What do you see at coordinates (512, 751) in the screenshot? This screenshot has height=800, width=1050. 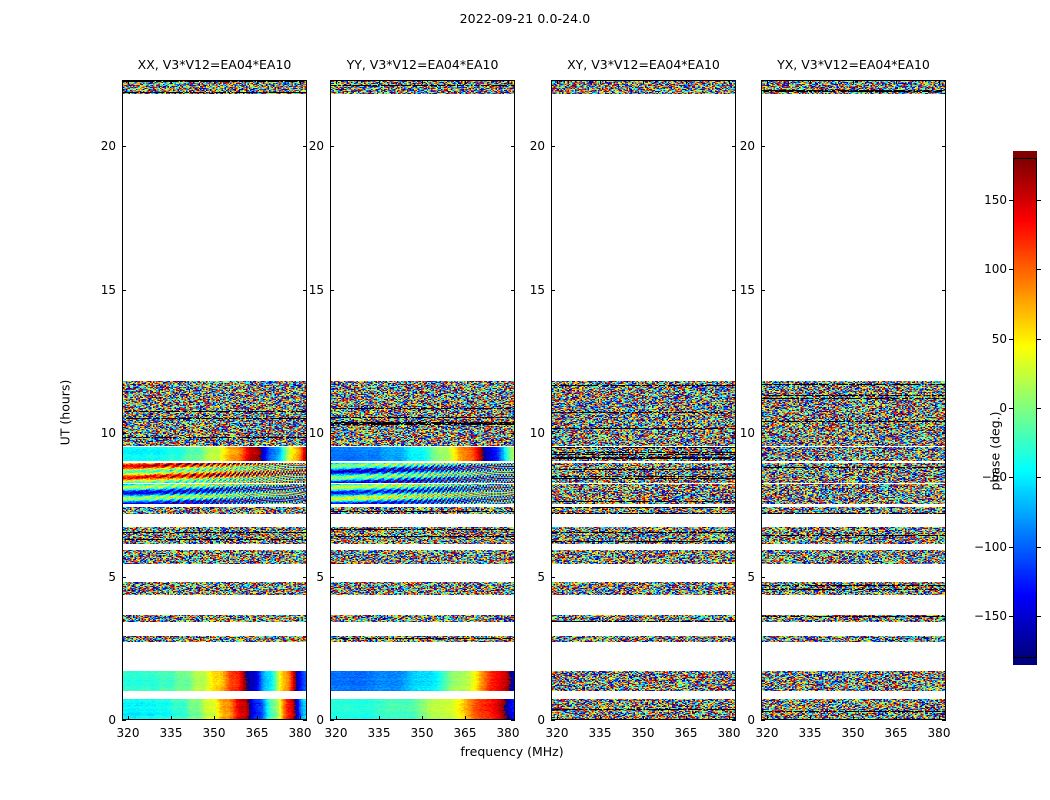 I see `x-axis-label: frequency (MHz)` at bounding box center [512, 751].